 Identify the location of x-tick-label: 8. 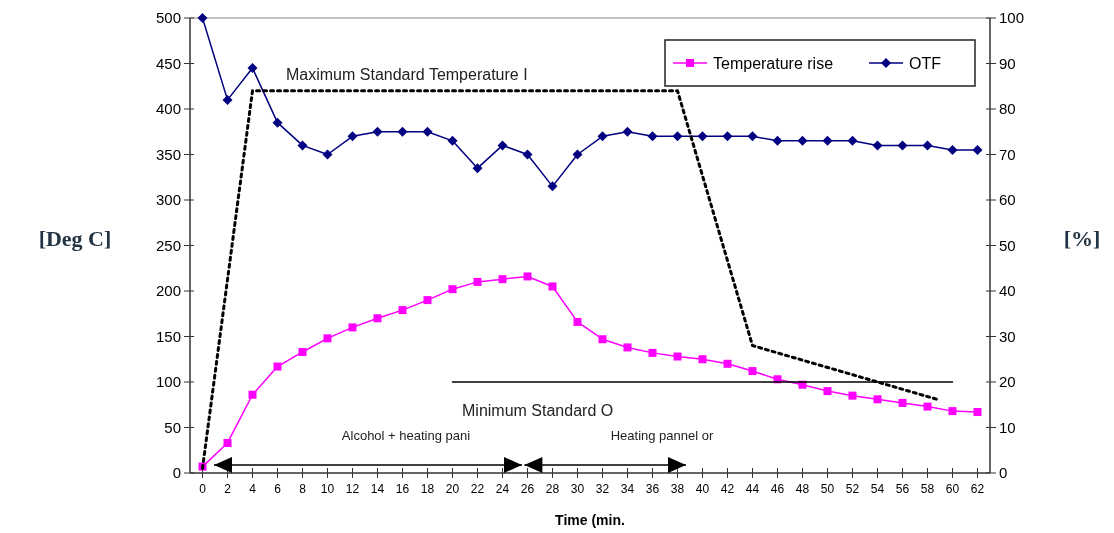
(303, 489).